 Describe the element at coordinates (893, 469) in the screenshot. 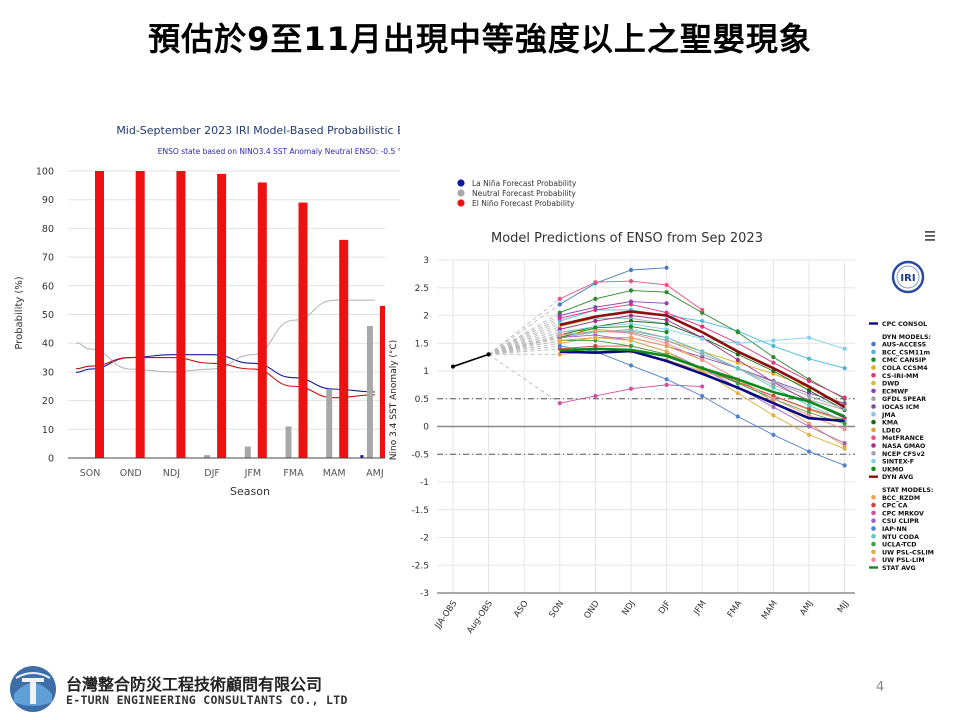

I see `chart2-legend-label: UKMO` at that location.